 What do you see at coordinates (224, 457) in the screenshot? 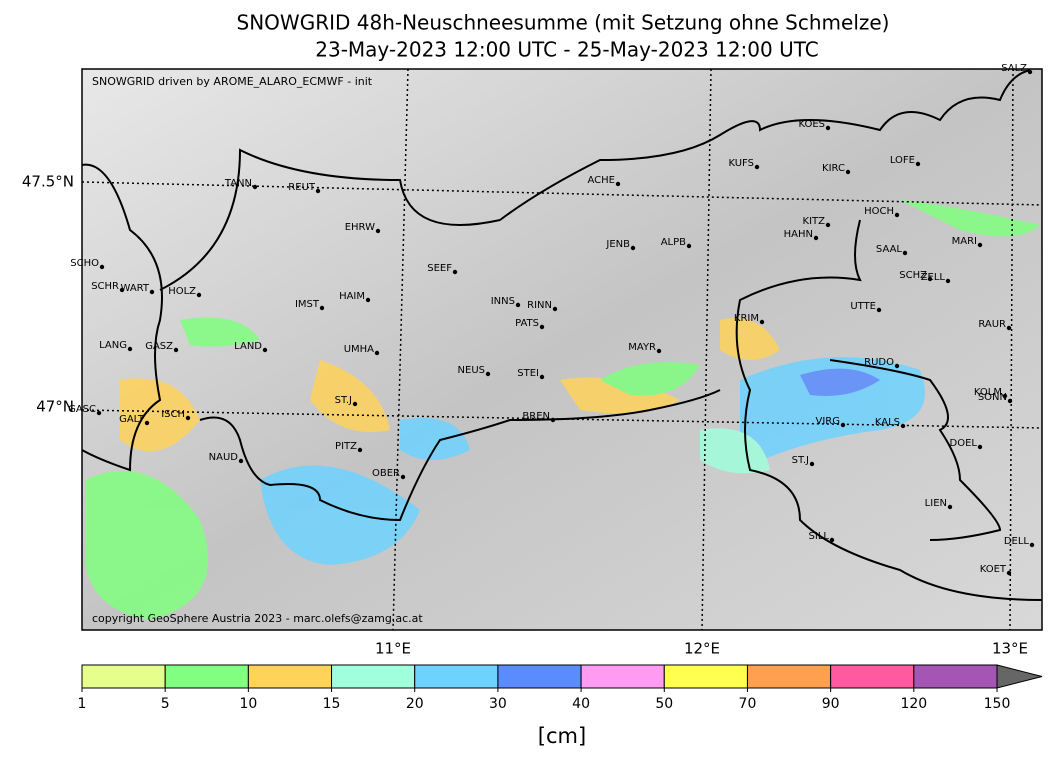
I see `station-label: NAUD` at bounding box center [224, 457].